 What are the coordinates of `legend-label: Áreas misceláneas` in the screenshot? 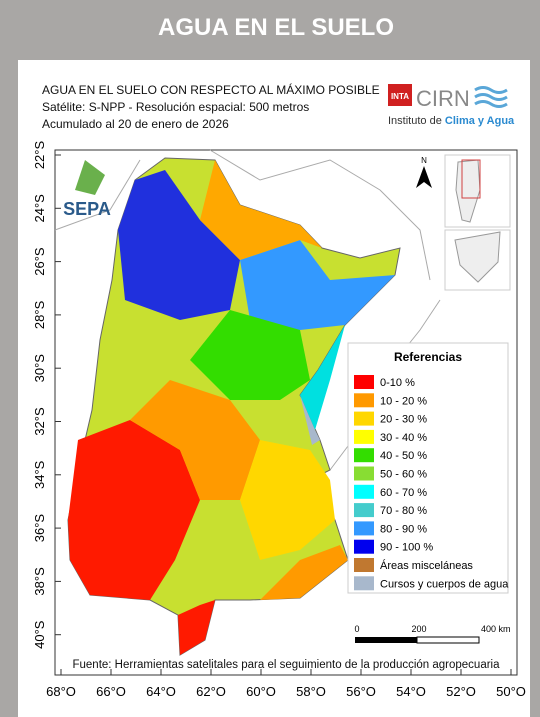 It's located at (426, 565).